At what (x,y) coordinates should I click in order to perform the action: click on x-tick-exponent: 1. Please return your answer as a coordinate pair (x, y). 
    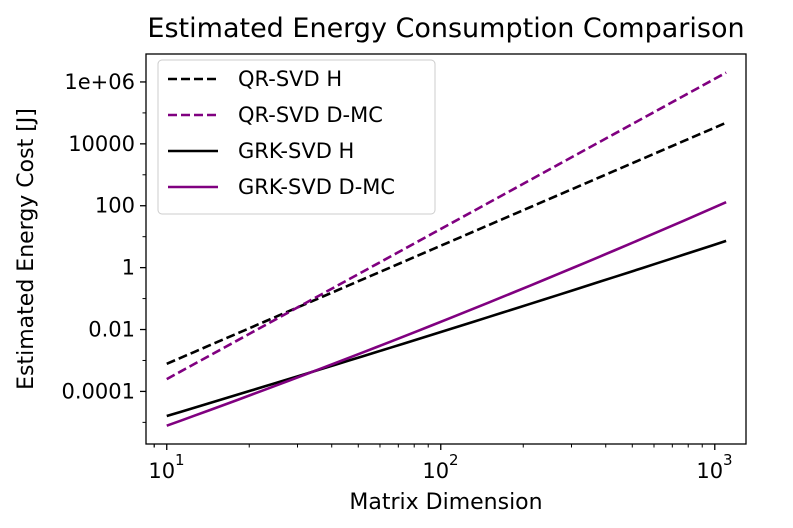
    Looking at the image, I should click on (180, 460).